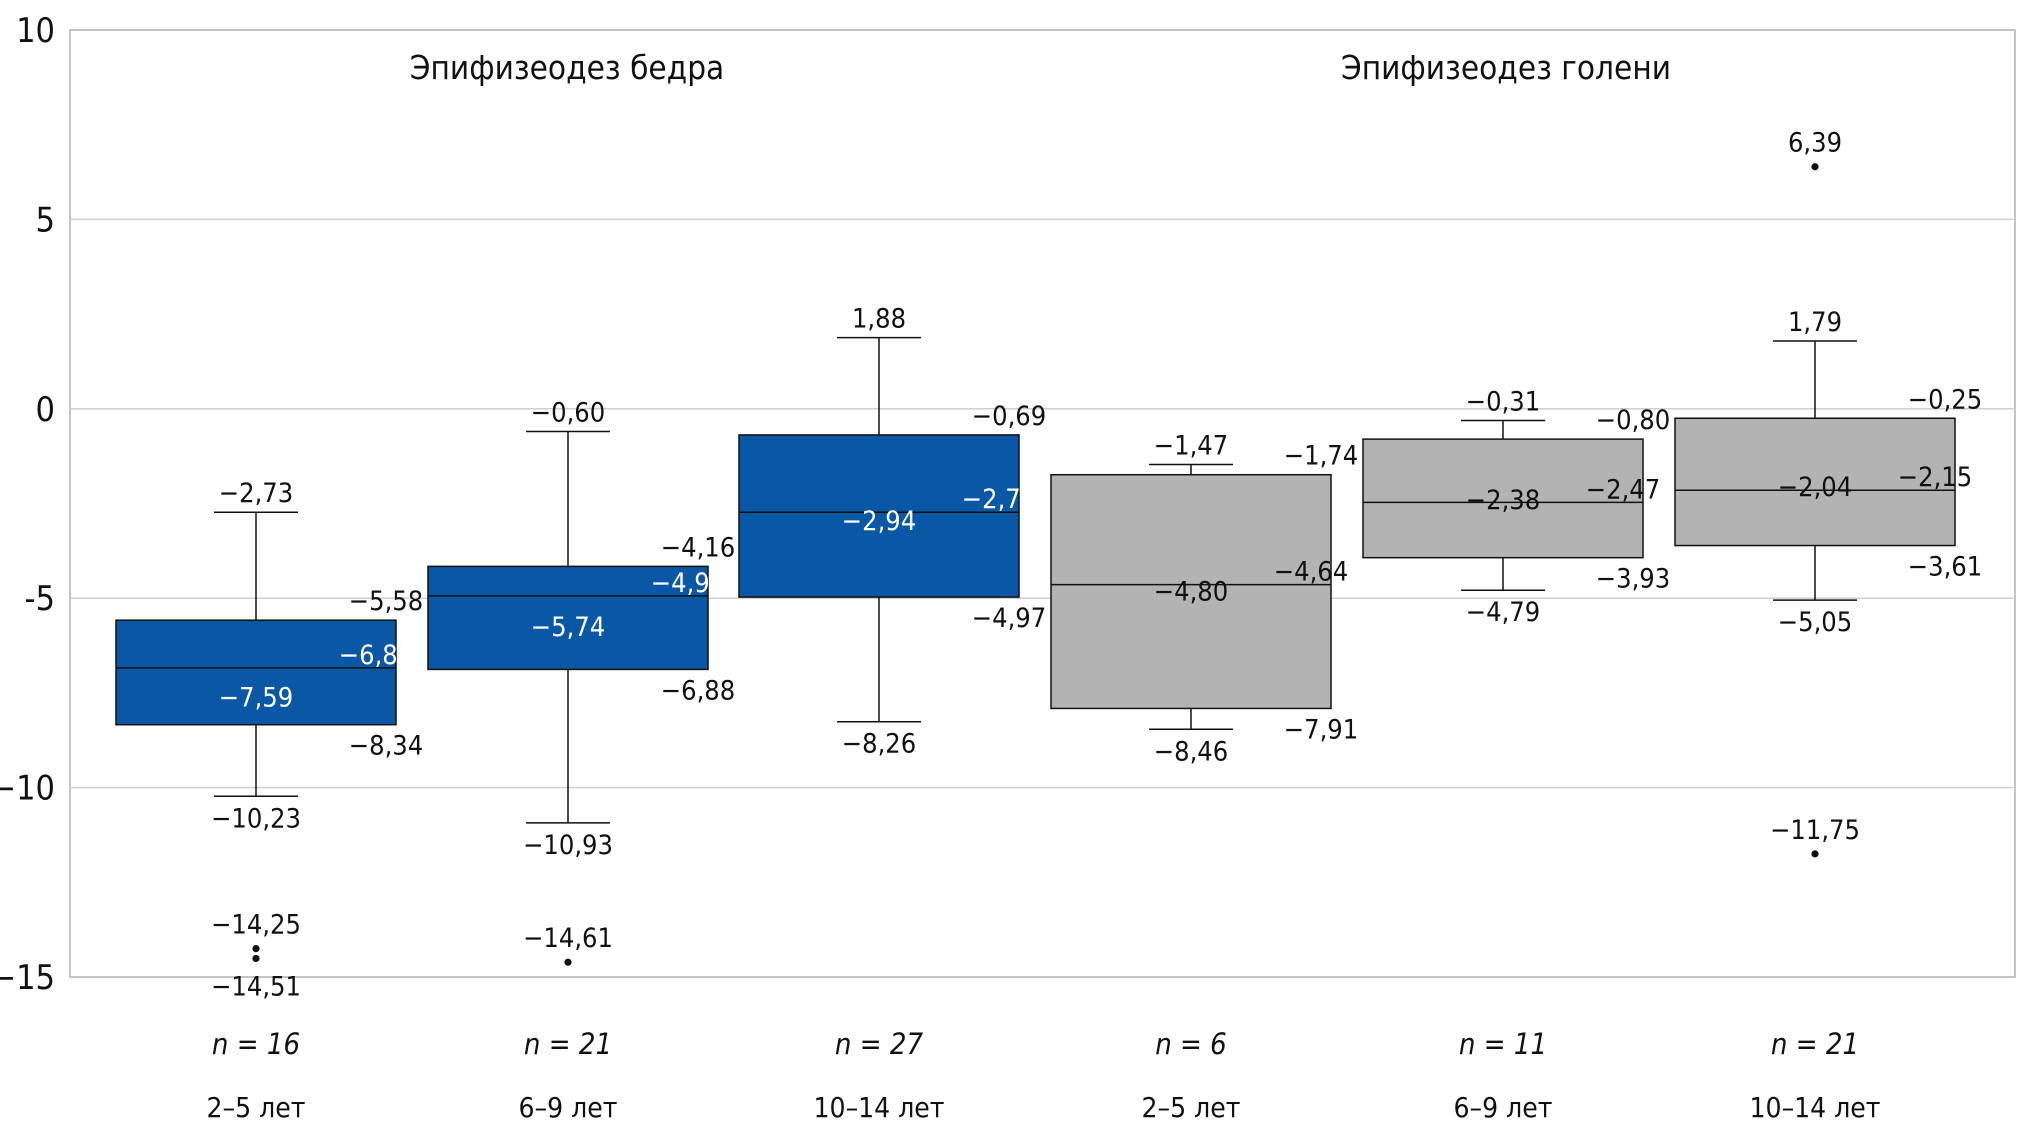 This screenshot has width=2020, height=1131. I want to click on whisker-high-label: −0,60, so click(568, 413).